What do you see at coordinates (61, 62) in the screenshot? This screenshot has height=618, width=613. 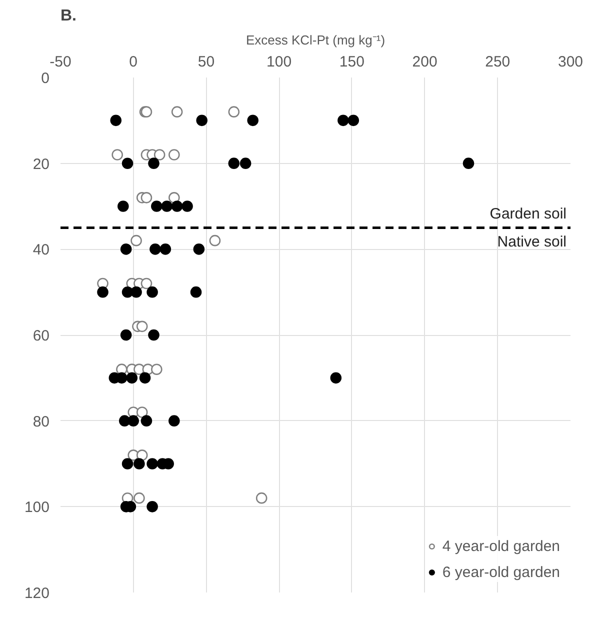 I see `x-tick-label: -50` at bounding box center [61, 62].